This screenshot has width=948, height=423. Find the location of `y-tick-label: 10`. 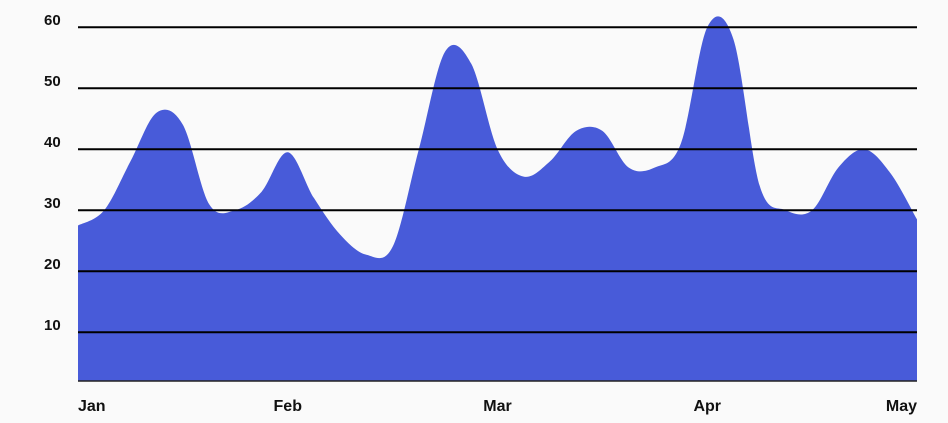

y-tick-label: 10 is located at coordinates (52, 325).